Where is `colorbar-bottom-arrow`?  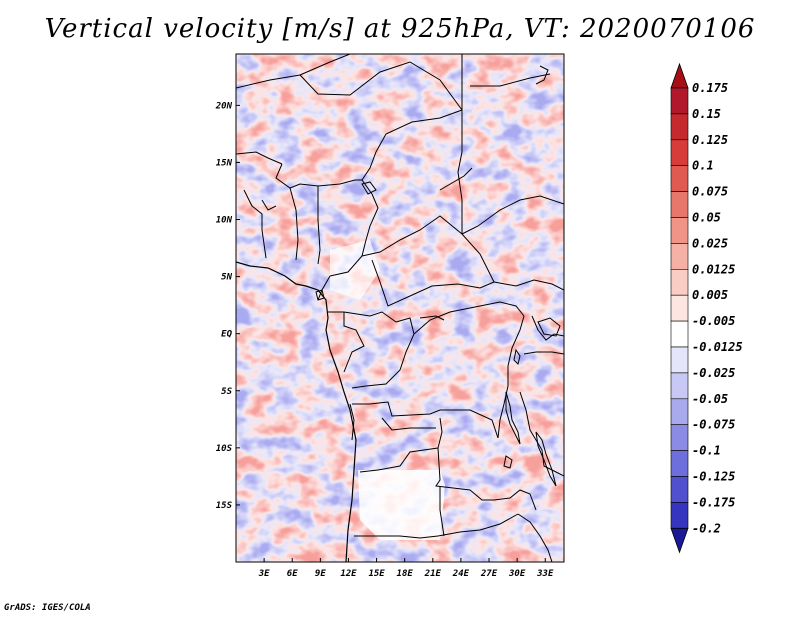
colorbar-bottom-arrow is located at coordinates (679, 540).